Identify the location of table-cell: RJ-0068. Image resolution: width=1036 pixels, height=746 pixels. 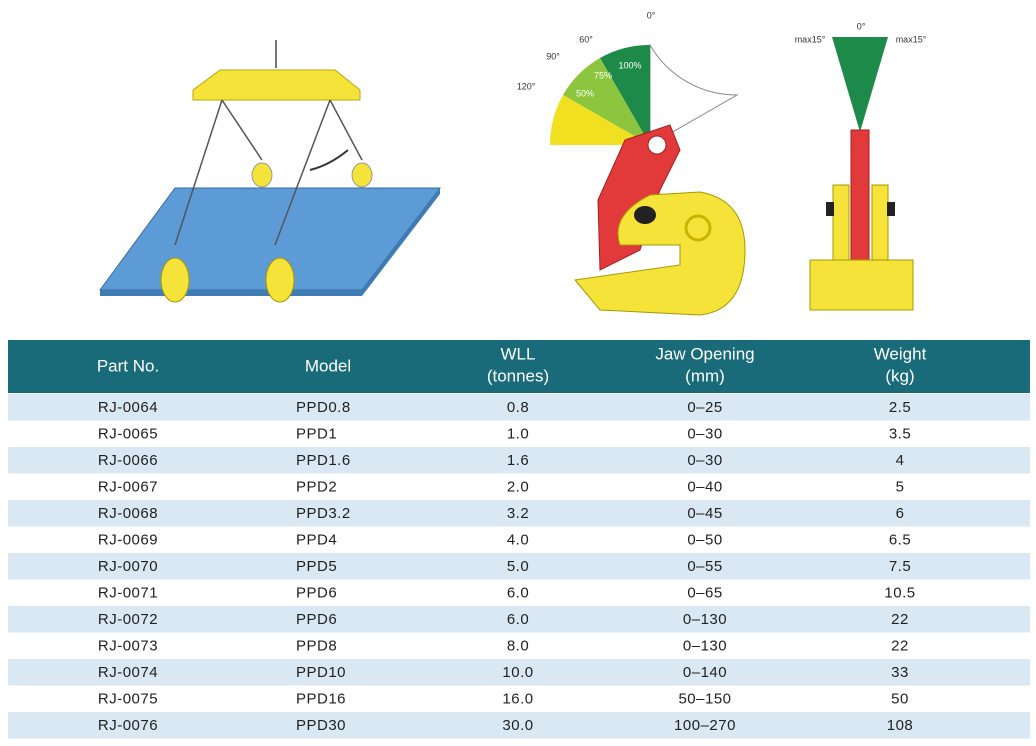
(128, 513).